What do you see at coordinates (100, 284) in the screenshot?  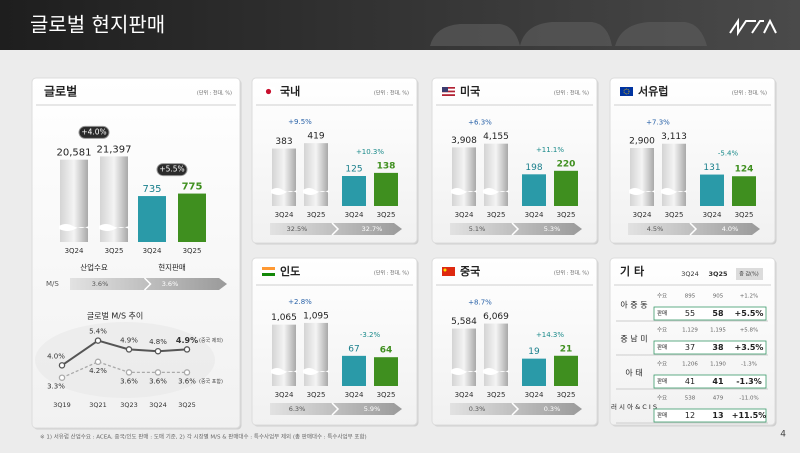 I see `ms-value: 3.6%` at bounding box center [100, 284].